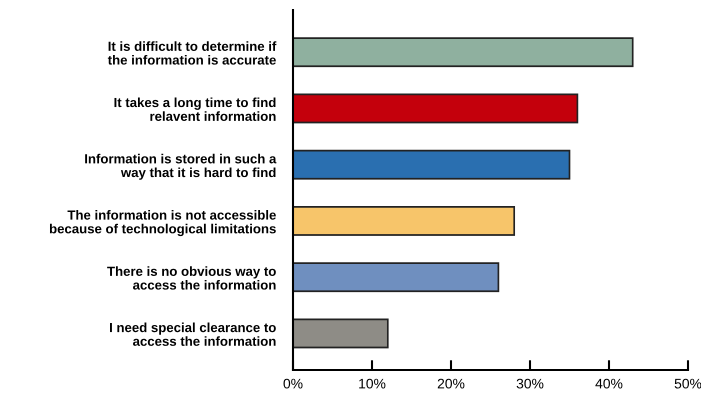 The image size is (701, 403). Describe the element at coordinates (191, 278) in the screenshot. I see `y-tick-label: There is no obvious way to access the information` at that location.